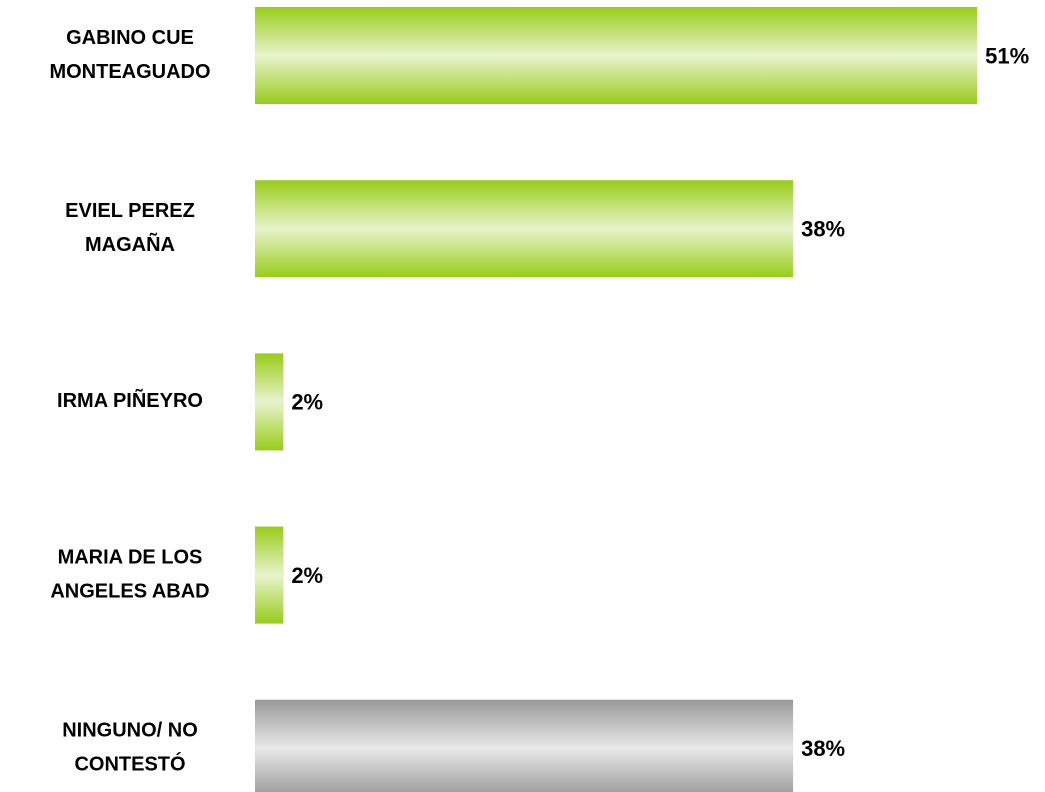 The image size is (1045, 792). I want to click on category-label: MARIA DE LOS, so click(130, 557).